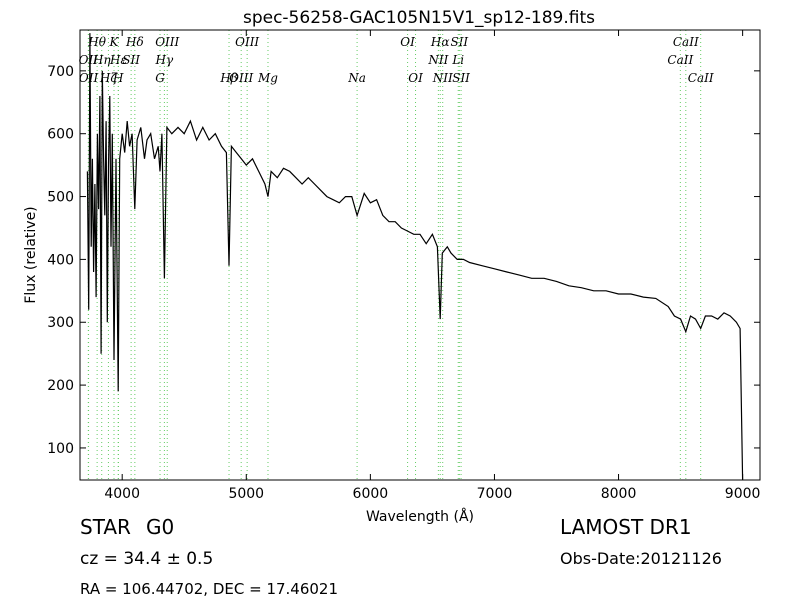 This screenshot has width=800, height=600. Describe the element at coordinates (420, 516) in the screenshot. I see `x-axis-label: Wavelength (Å)` at that location.